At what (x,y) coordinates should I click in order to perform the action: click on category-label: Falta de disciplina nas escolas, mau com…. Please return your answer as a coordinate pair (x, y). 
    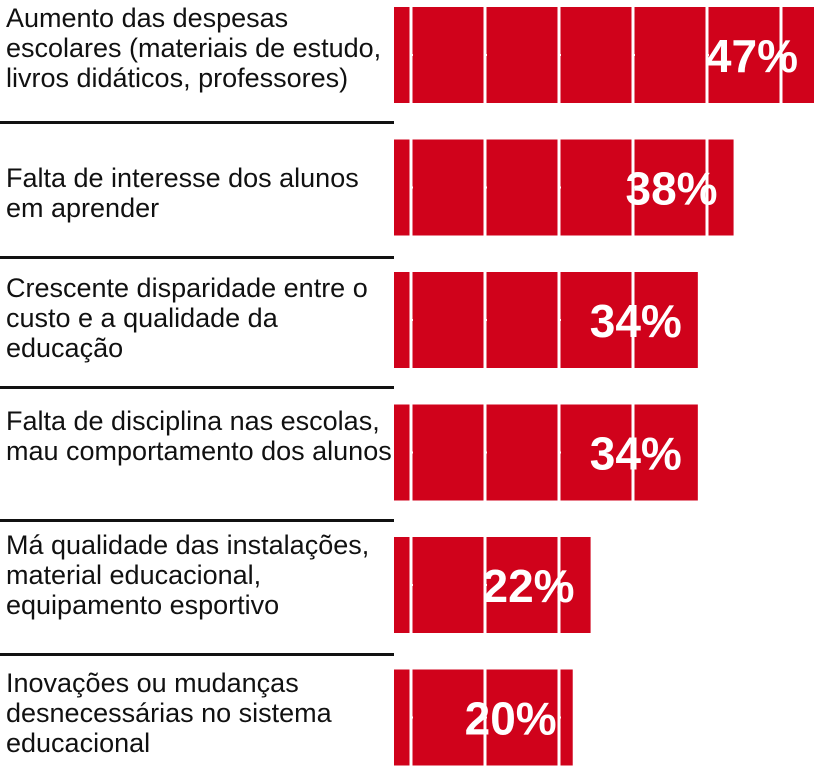
    Looking at the image, I should click on (199, 436).